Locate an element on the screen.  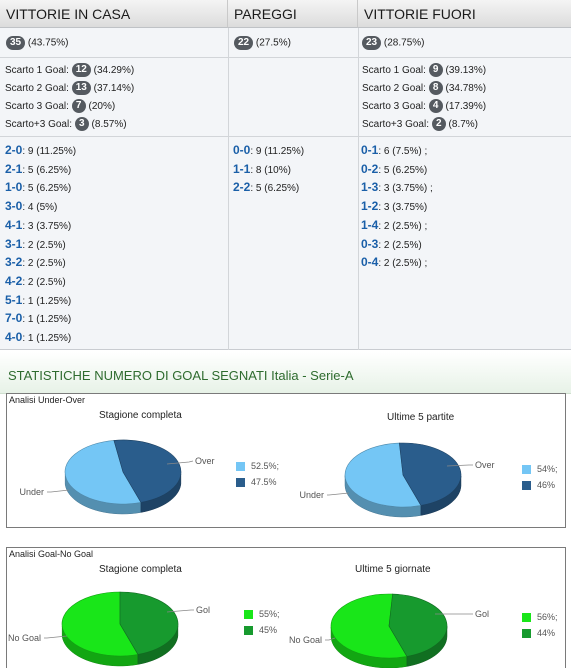
score-row: 2-2: 5 (6.25%) is located at coordinates (266, 187).